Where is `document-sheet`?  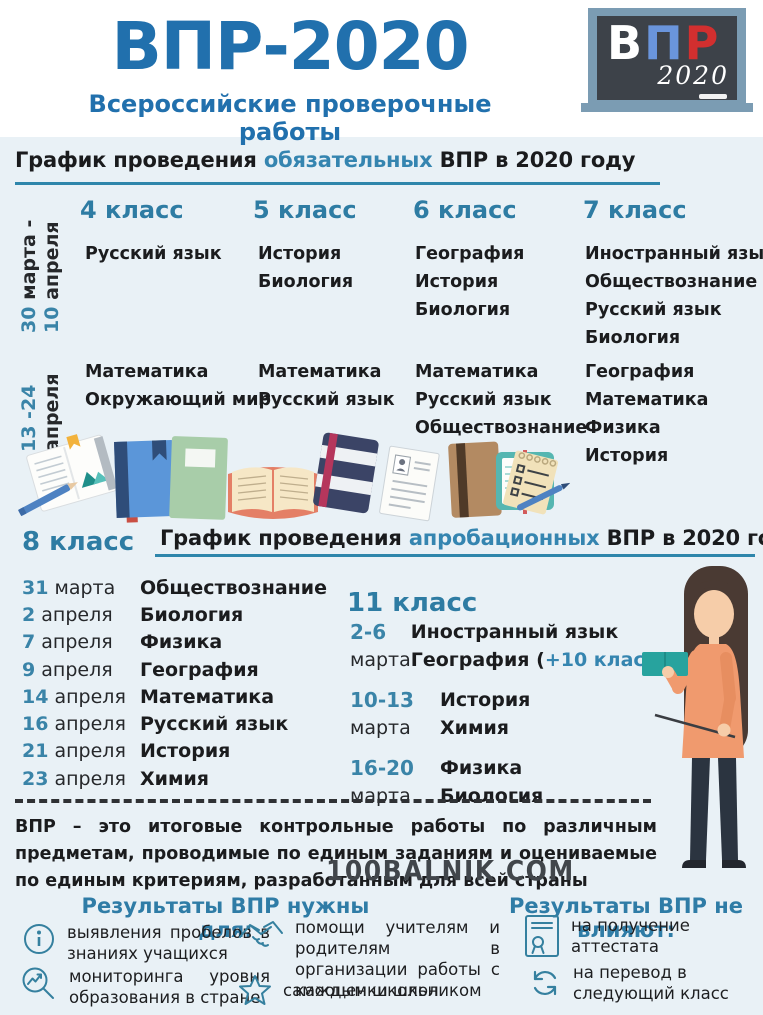
document-sheet is located at coordinates (409, 483).